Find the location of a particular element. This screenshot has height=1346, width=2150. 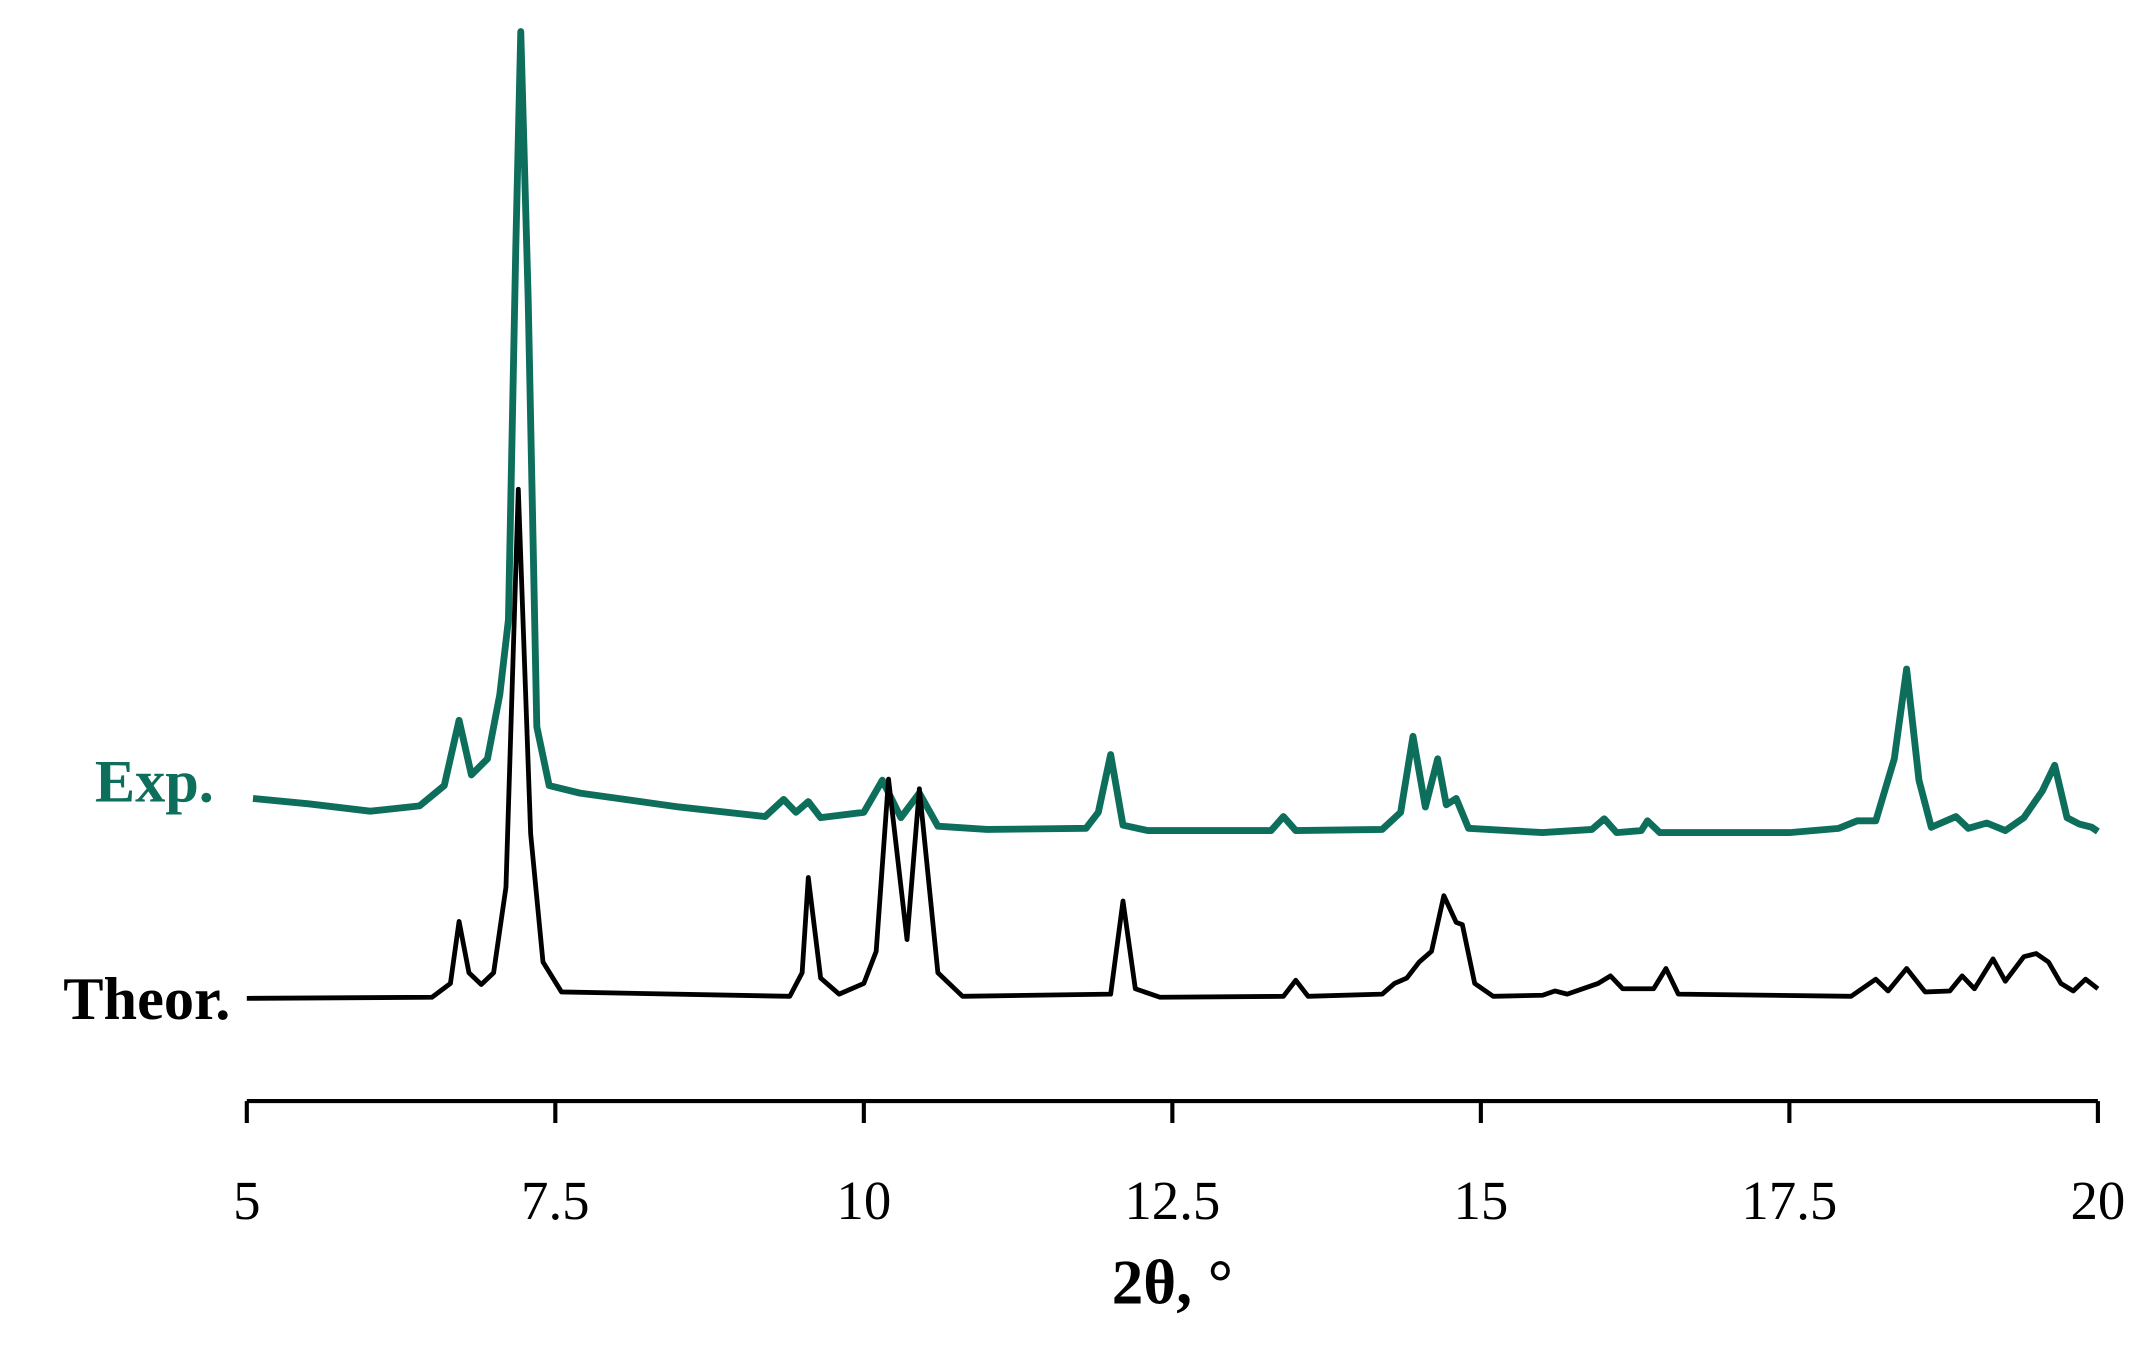

x-tick-label: 15 is located at coordinates (1480, 1200).